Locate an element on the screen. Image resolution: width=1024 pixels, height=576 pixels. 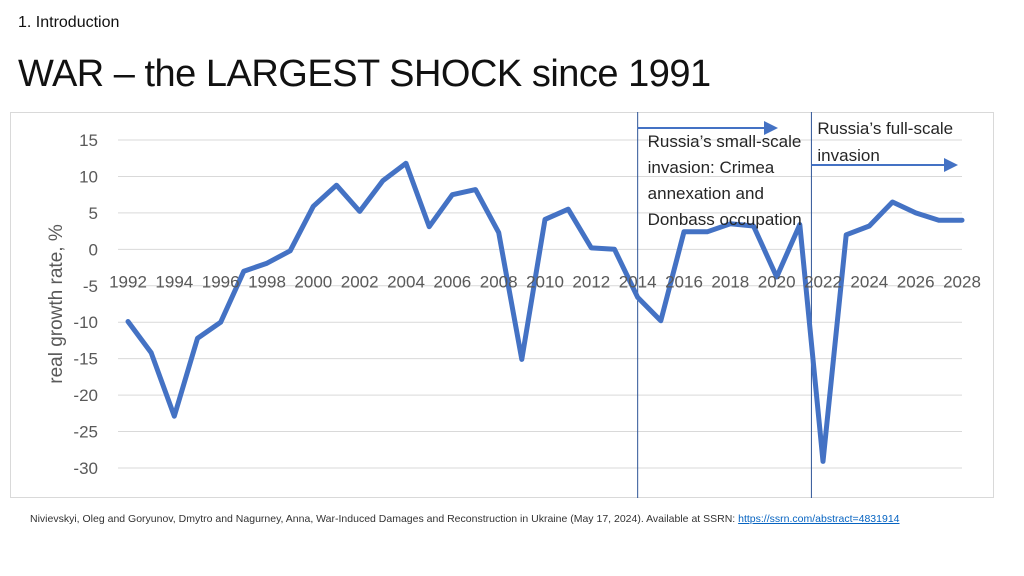
x-tick-label: 2024 is located at coordinates (869, 281).